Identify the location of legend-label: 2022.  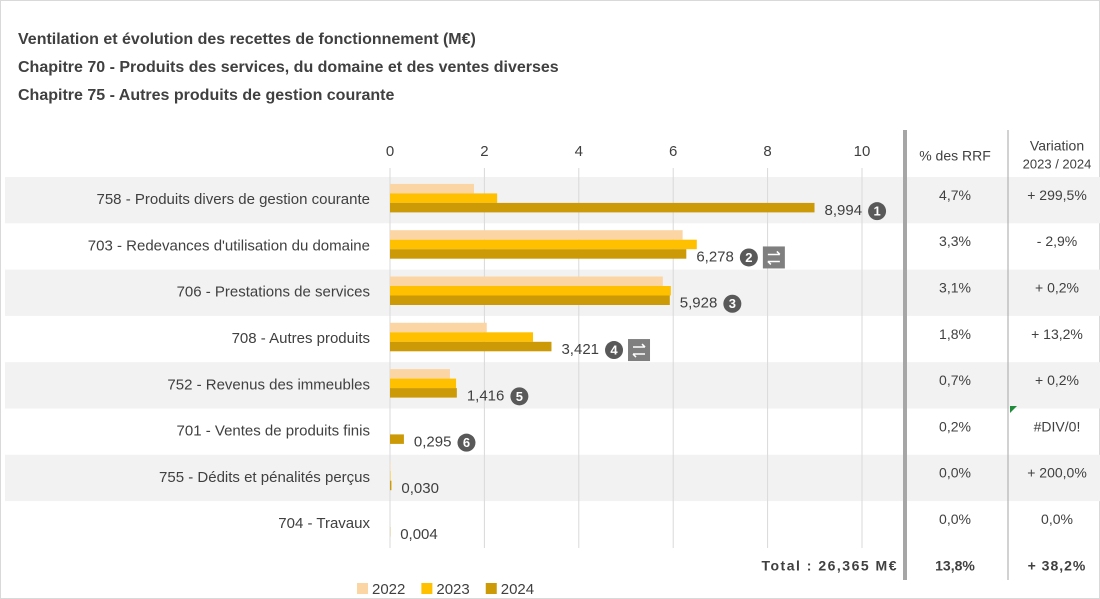
(388, 589).